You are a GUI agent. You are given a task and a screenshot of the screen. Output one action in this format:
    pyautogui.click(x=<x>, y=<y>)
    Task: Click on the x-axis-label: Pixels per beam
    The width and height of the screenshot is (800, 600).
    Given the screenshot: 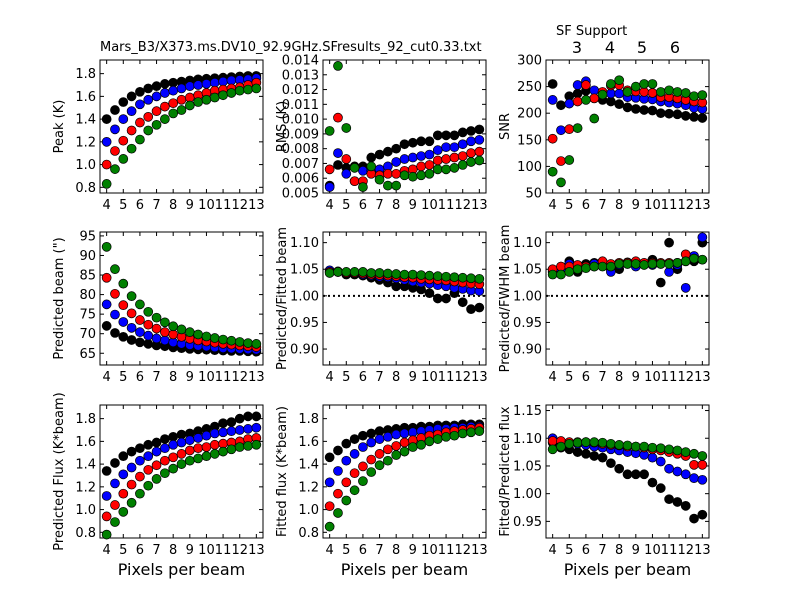 What is the action you would take?
    pyautogui.click(x=181, y=569)
    